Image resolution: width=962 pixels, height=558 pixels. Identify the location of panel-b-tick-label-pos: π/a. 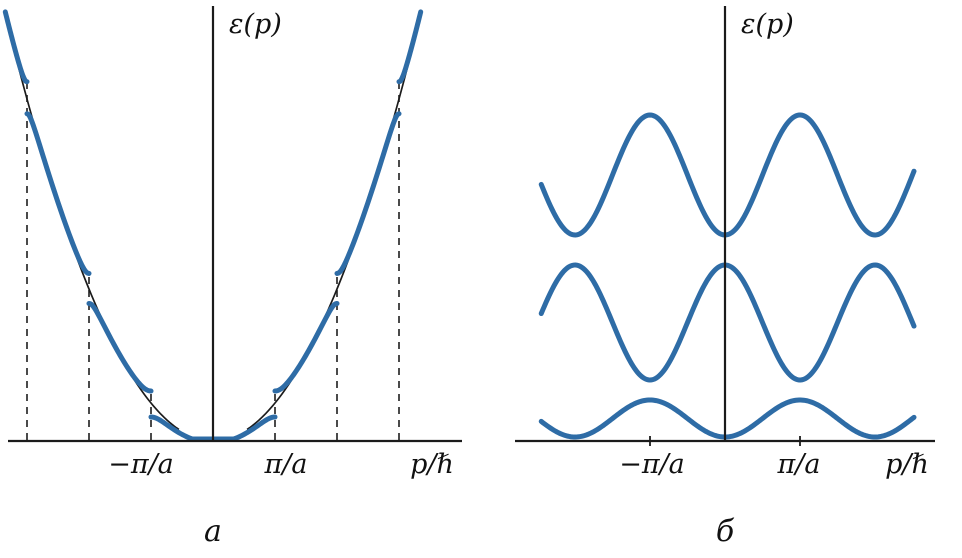
(799, 464).